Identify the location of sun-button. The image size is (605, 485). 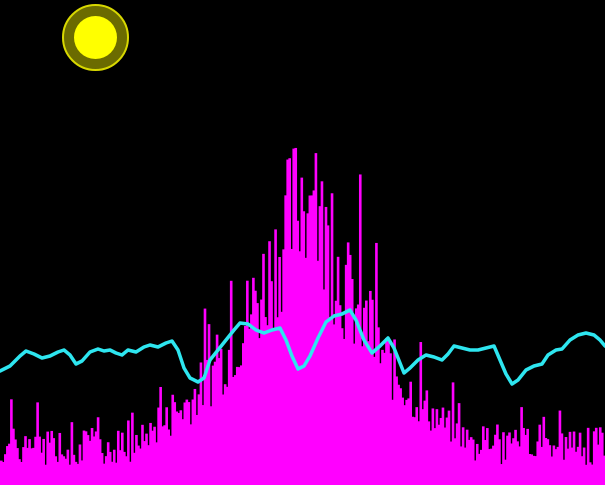
(95, 37).